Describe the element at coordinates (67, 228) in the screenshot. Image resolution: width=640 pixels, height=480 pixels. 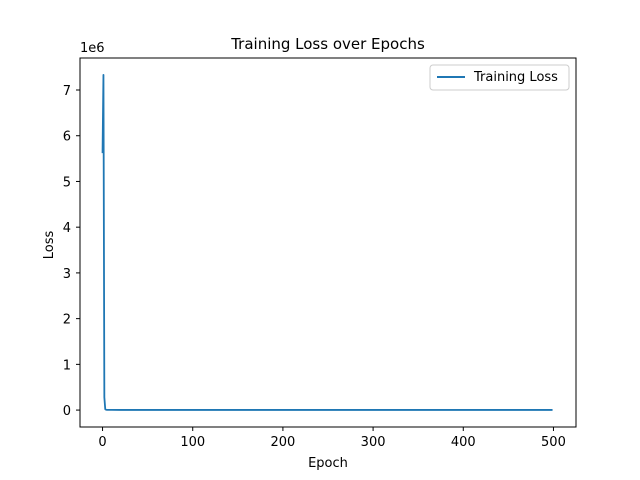
I see `y-tick-label: 4` at that location.